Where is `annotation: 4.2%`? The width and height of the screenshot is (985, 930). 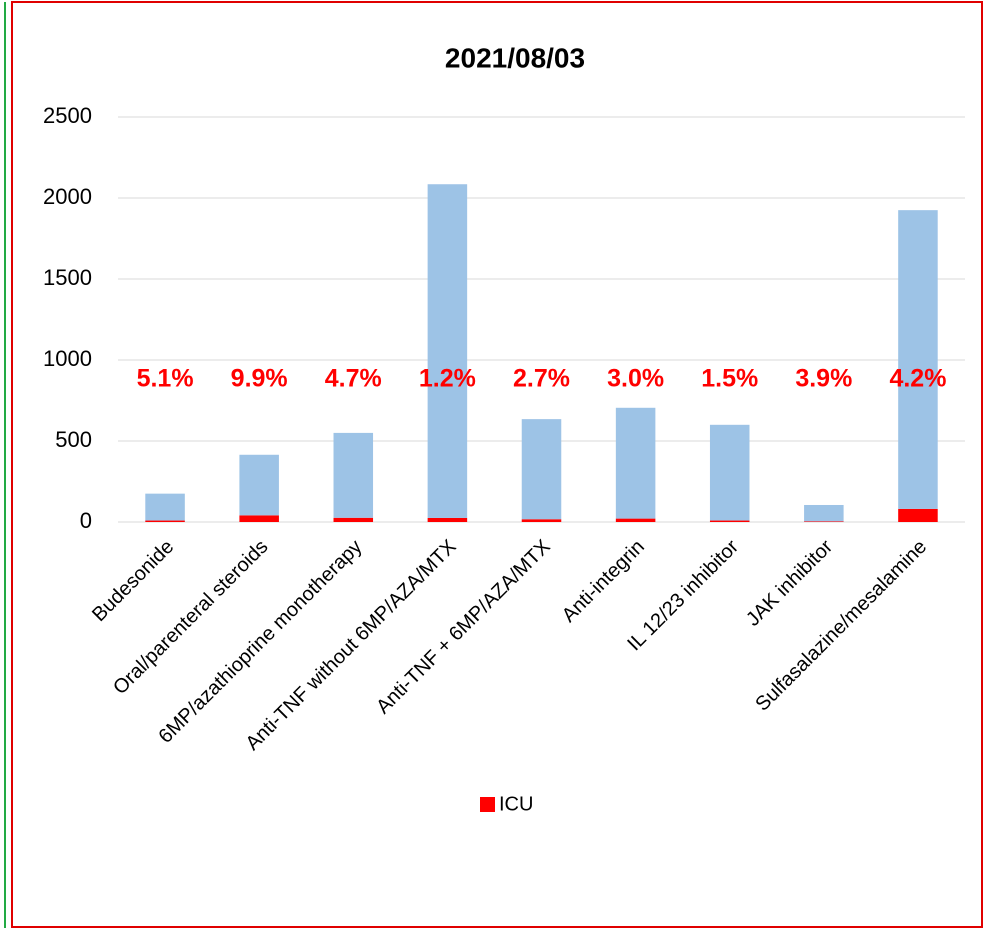 annotation: 4.2% is located at coordinates (917, 379).